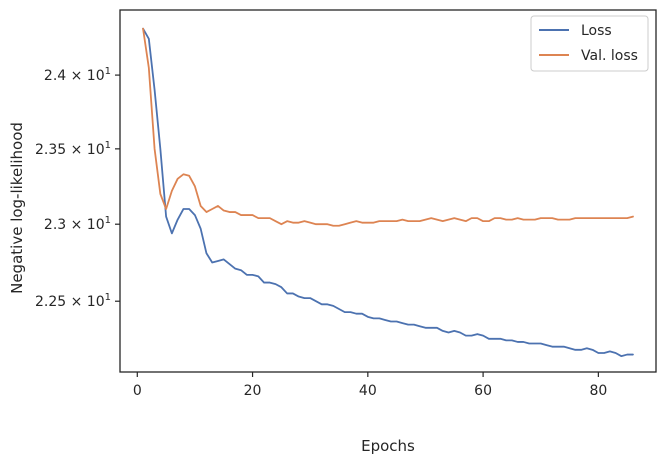  Describe the element at coordinates (368, 391) in the screenshot. I see `x-tick-label: 40` at that location.